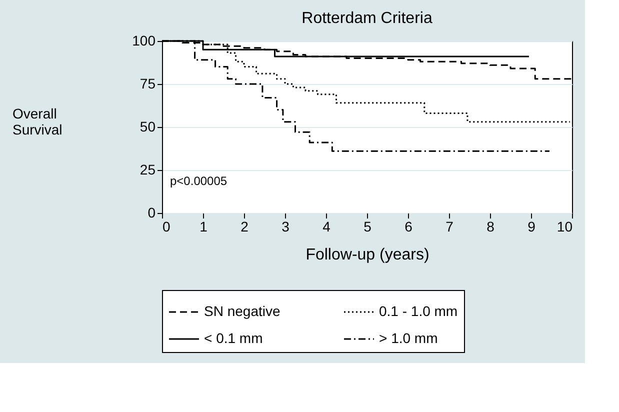 Image resolution: width=619 pixels, height=412 pixels. Describe the element at coordinates (368, 255) in the screenshot. I see `x-axis-title: Follow-up (years)` at that location.